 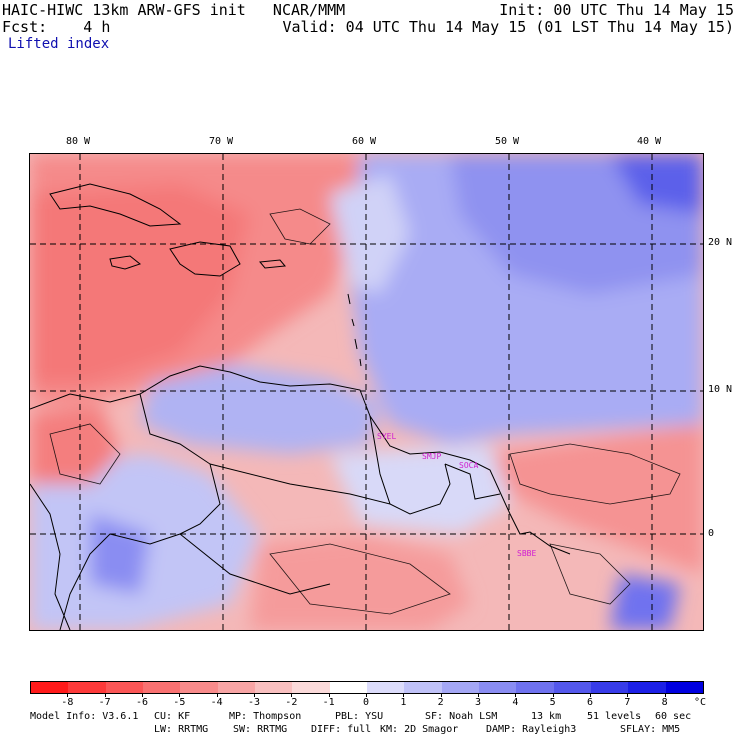 What do you see at coordinates (616, 10) in the screenshot?
I see `init-time: Init: 00 UTC Thu 14 May 15` at bounding box center [616, 10].